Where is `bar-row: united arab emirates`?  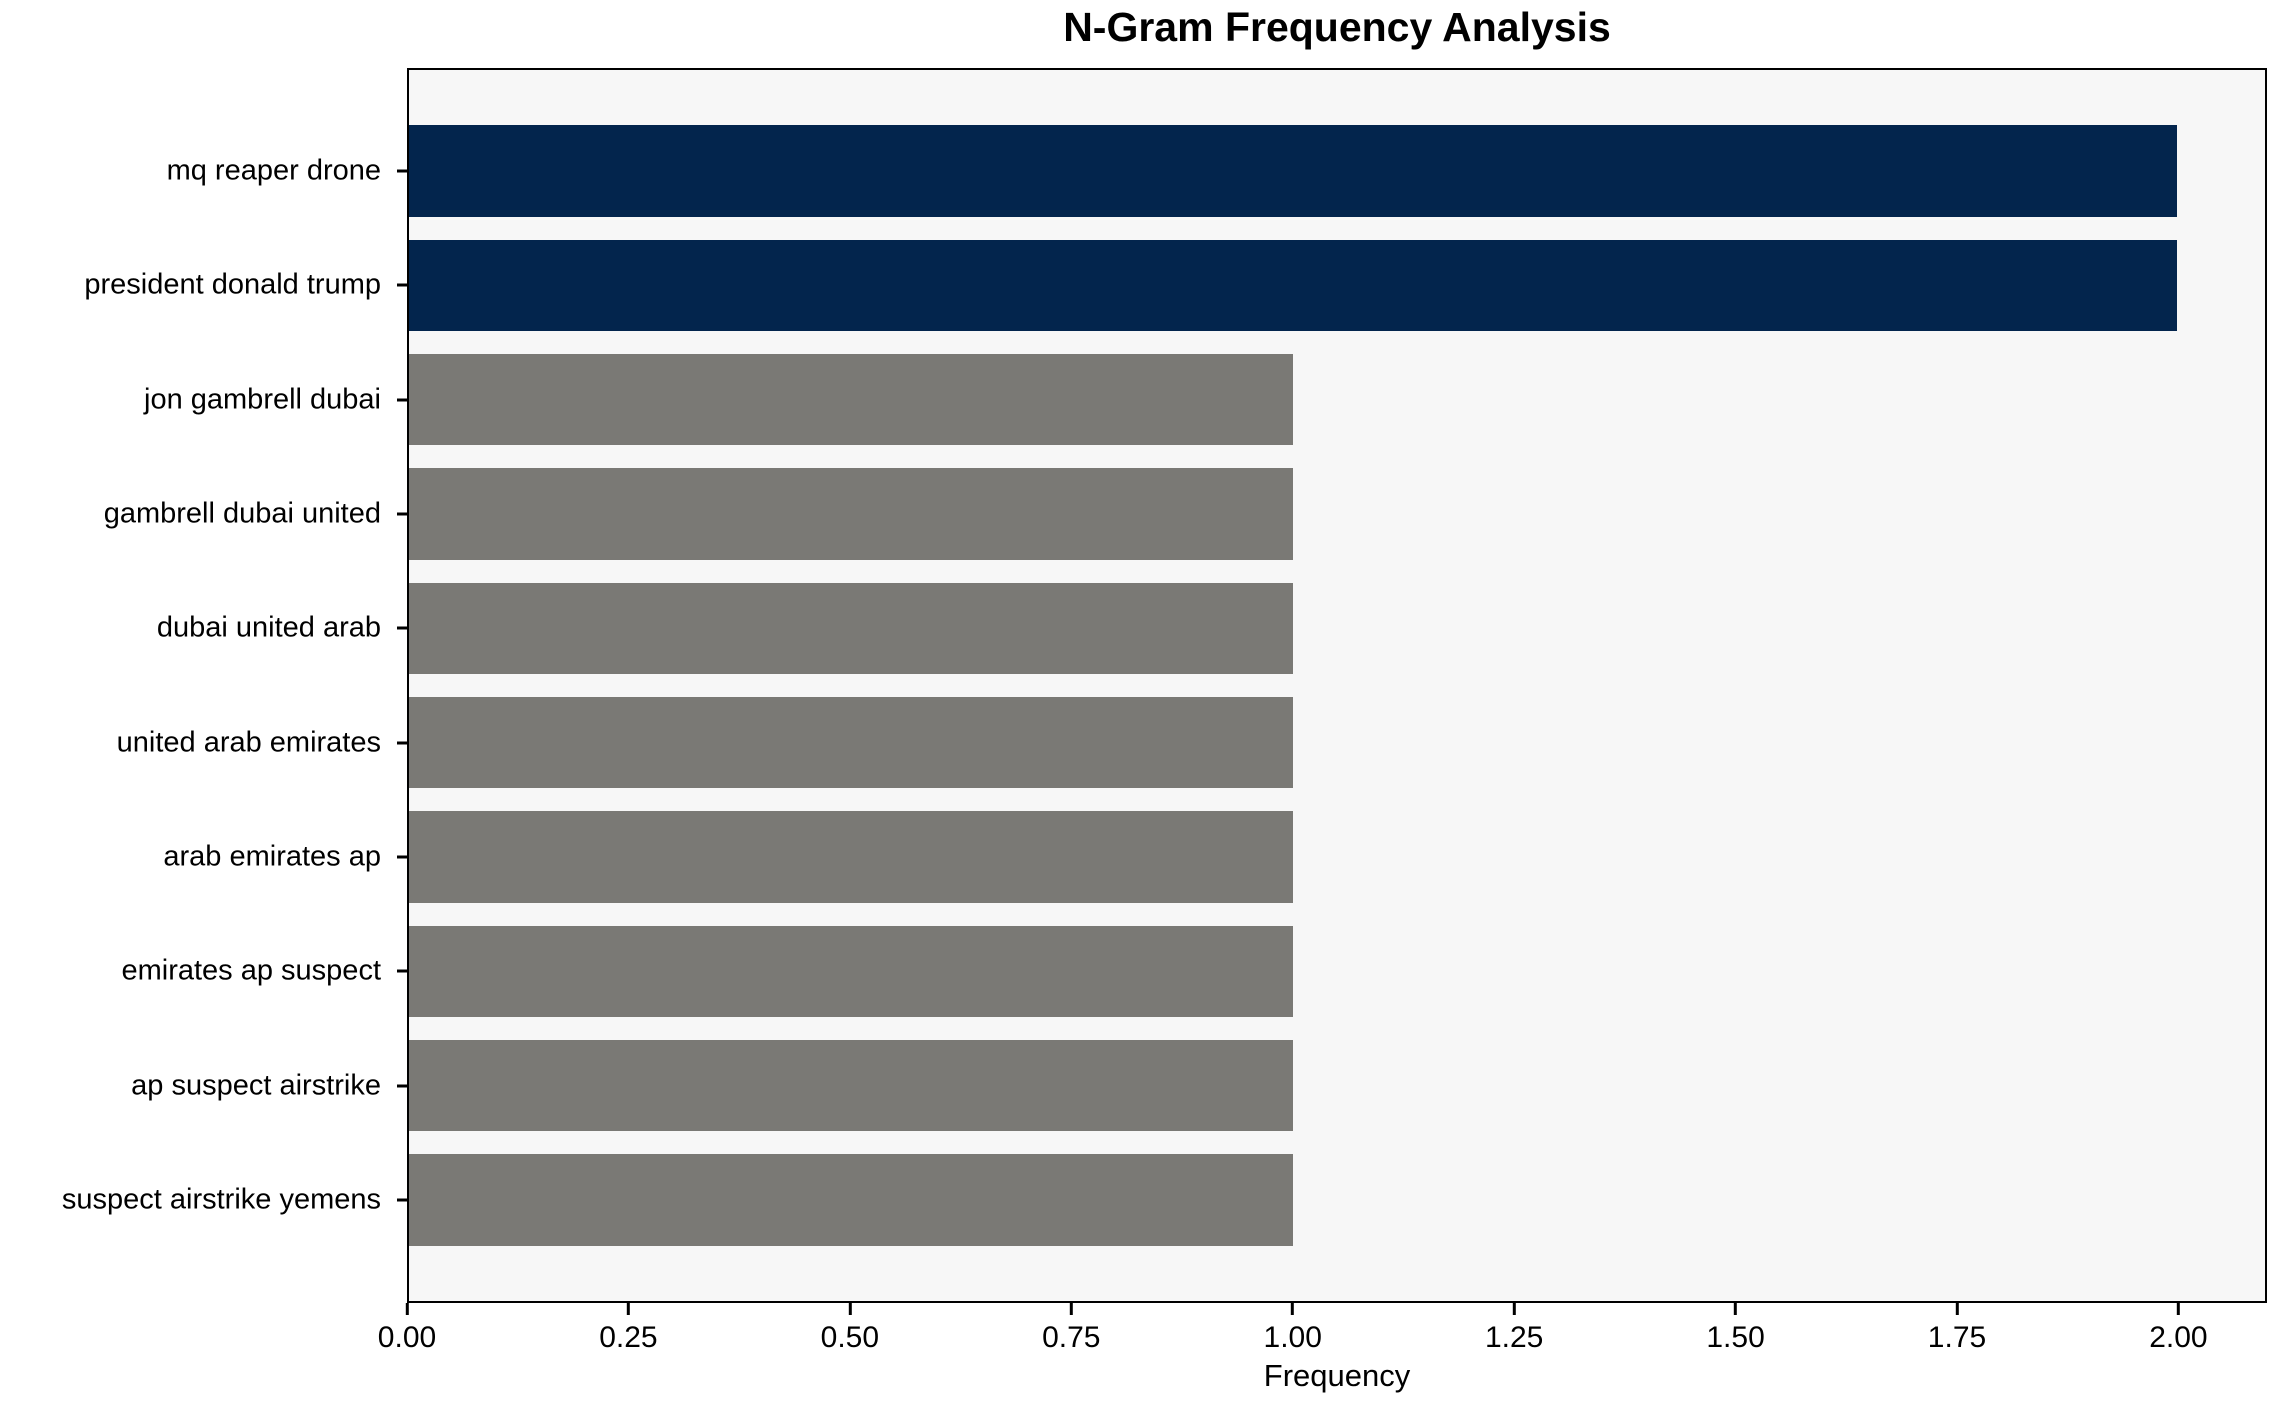 bar-row: united arab emirates is located at coordinates (1191, 742).